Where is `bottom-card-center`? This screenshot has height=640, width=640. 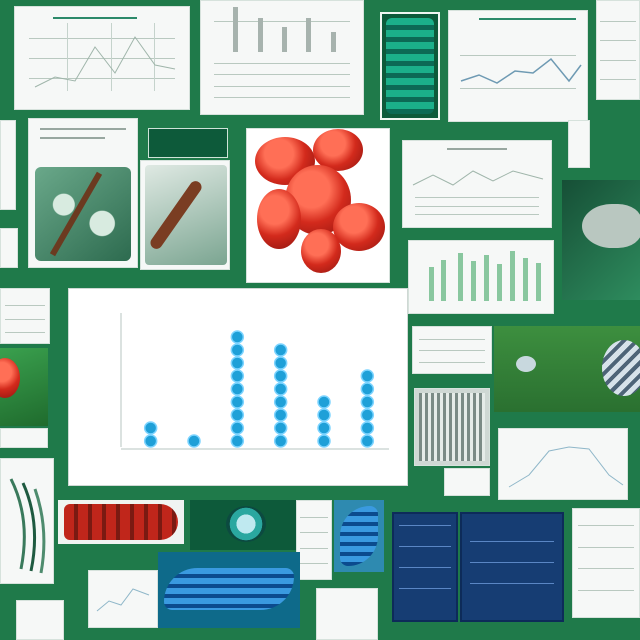 bottom-card-center is located at coordinates (347, 614).